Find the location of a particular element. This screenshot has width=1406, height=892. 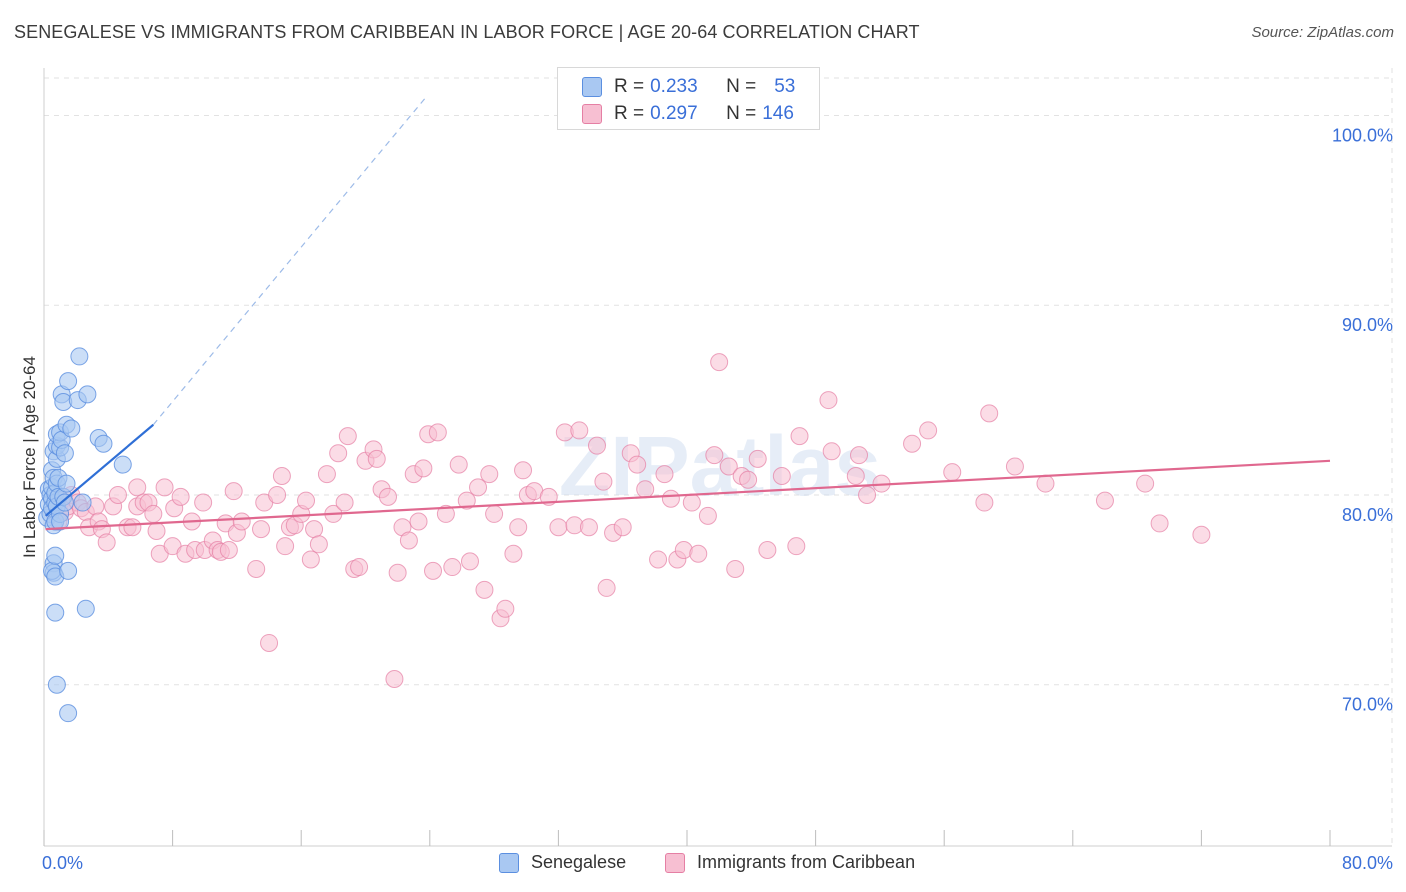

x-tick-label: 0.0% is located at coordinates (62, 863).